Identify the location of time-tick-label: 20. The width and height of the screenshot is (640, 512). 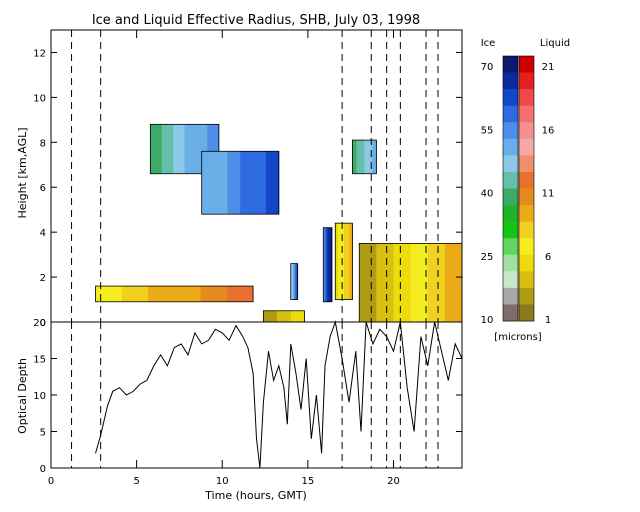
(393, 481).